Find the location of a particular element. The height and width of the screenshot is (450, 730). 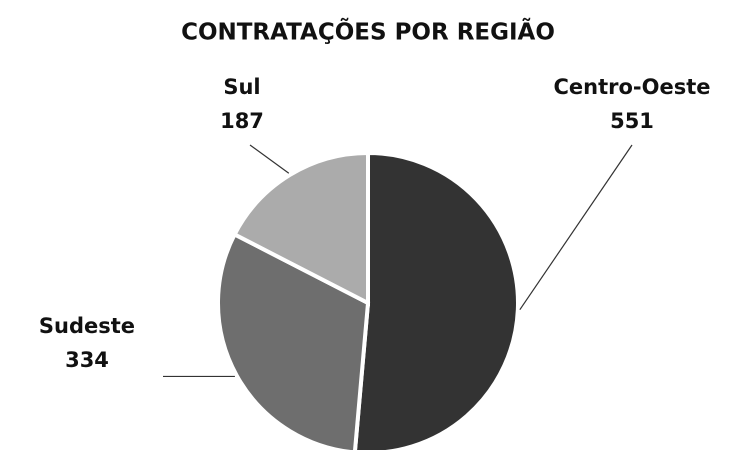

slice-value: 334 is located at coordinates (87, 360).